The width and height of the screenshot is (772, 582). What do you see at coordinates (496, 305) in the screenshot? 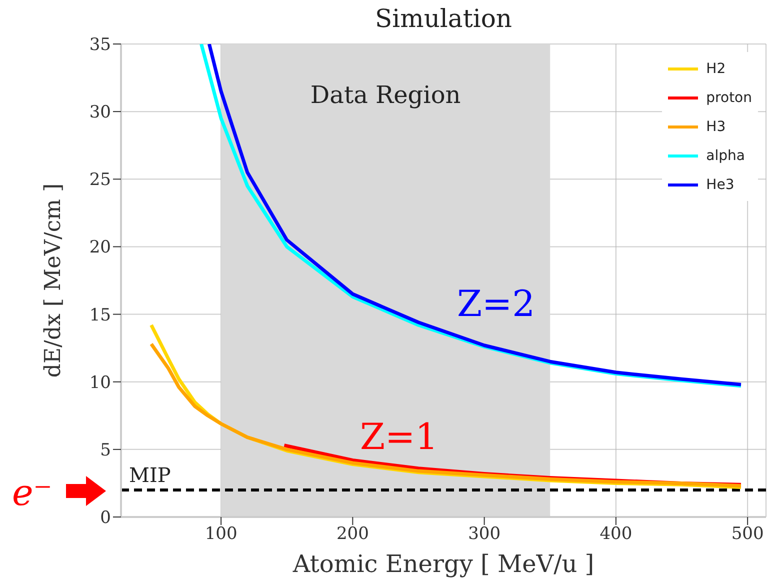
I see `annotation: Z=2` at bounding box center [496, 305].